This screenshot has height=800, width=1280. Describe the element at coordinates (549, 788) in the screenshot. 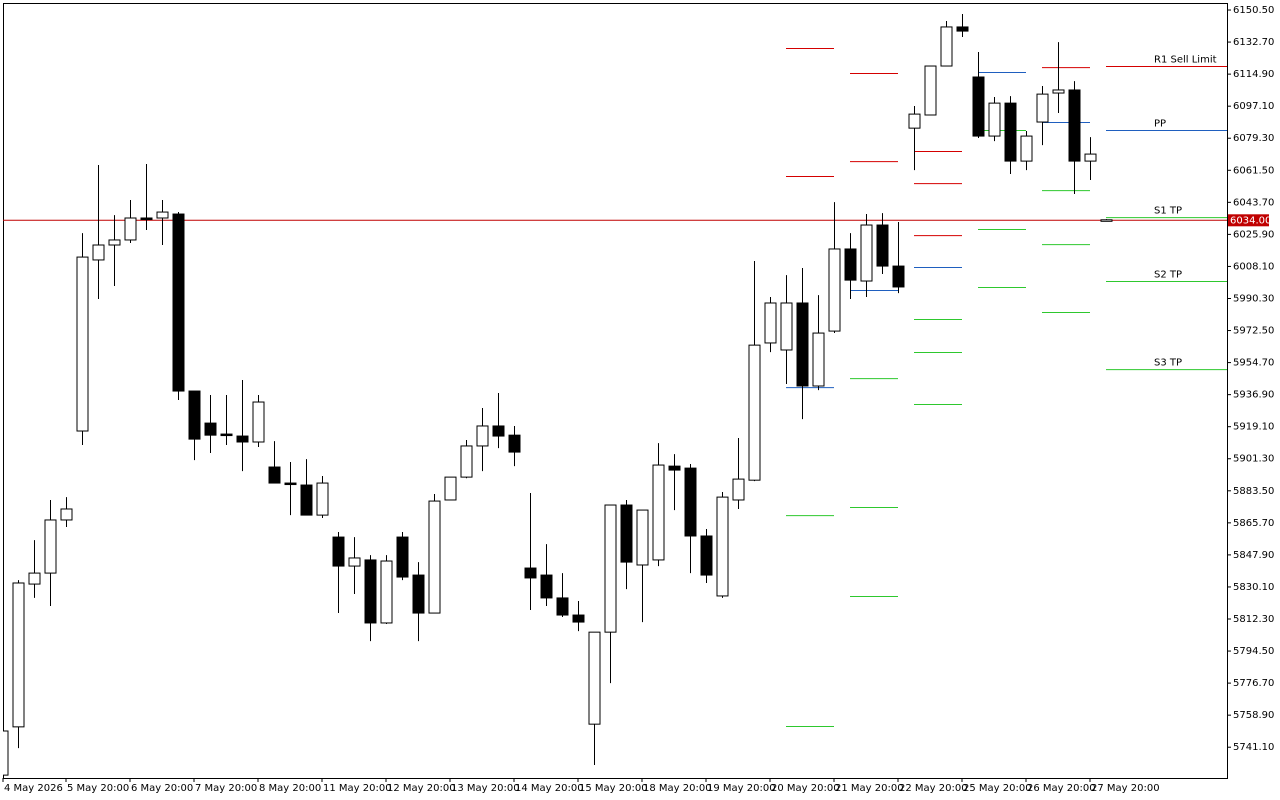

I see `x-tick-label: 14 May 20:00` at that location.